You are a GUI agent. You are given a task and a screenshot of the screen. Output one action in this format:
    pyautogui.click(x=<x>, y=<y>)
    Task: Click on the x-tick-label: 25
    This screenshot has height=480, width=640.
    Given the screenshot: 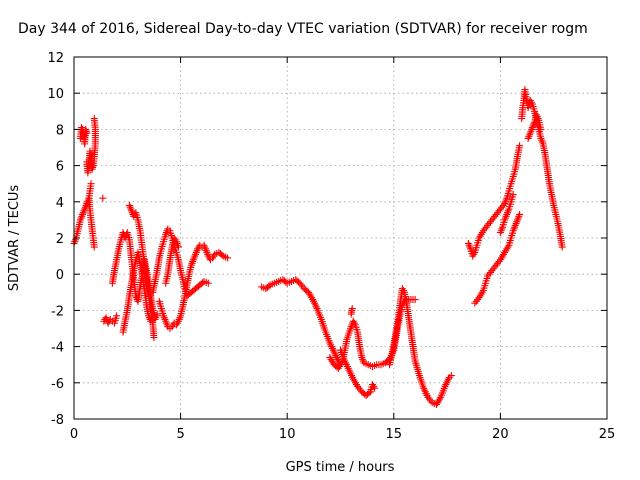 What is the action you would take?
    pyautogui.click(x=607, y=434)
    